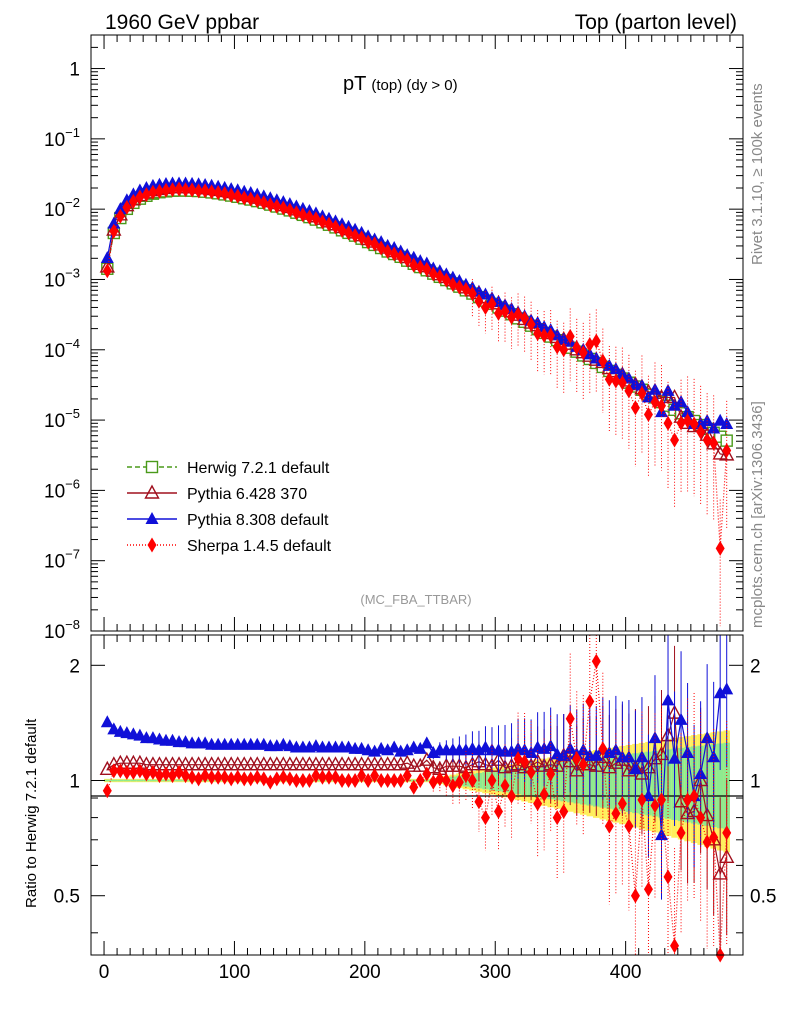 The height and width of the screenshot is (1024, 786). What do you see at coordinates (74, 782) in the screenshot?
I see `ratio-y-tick-label-left: 1` at bounding box center [74, 782].